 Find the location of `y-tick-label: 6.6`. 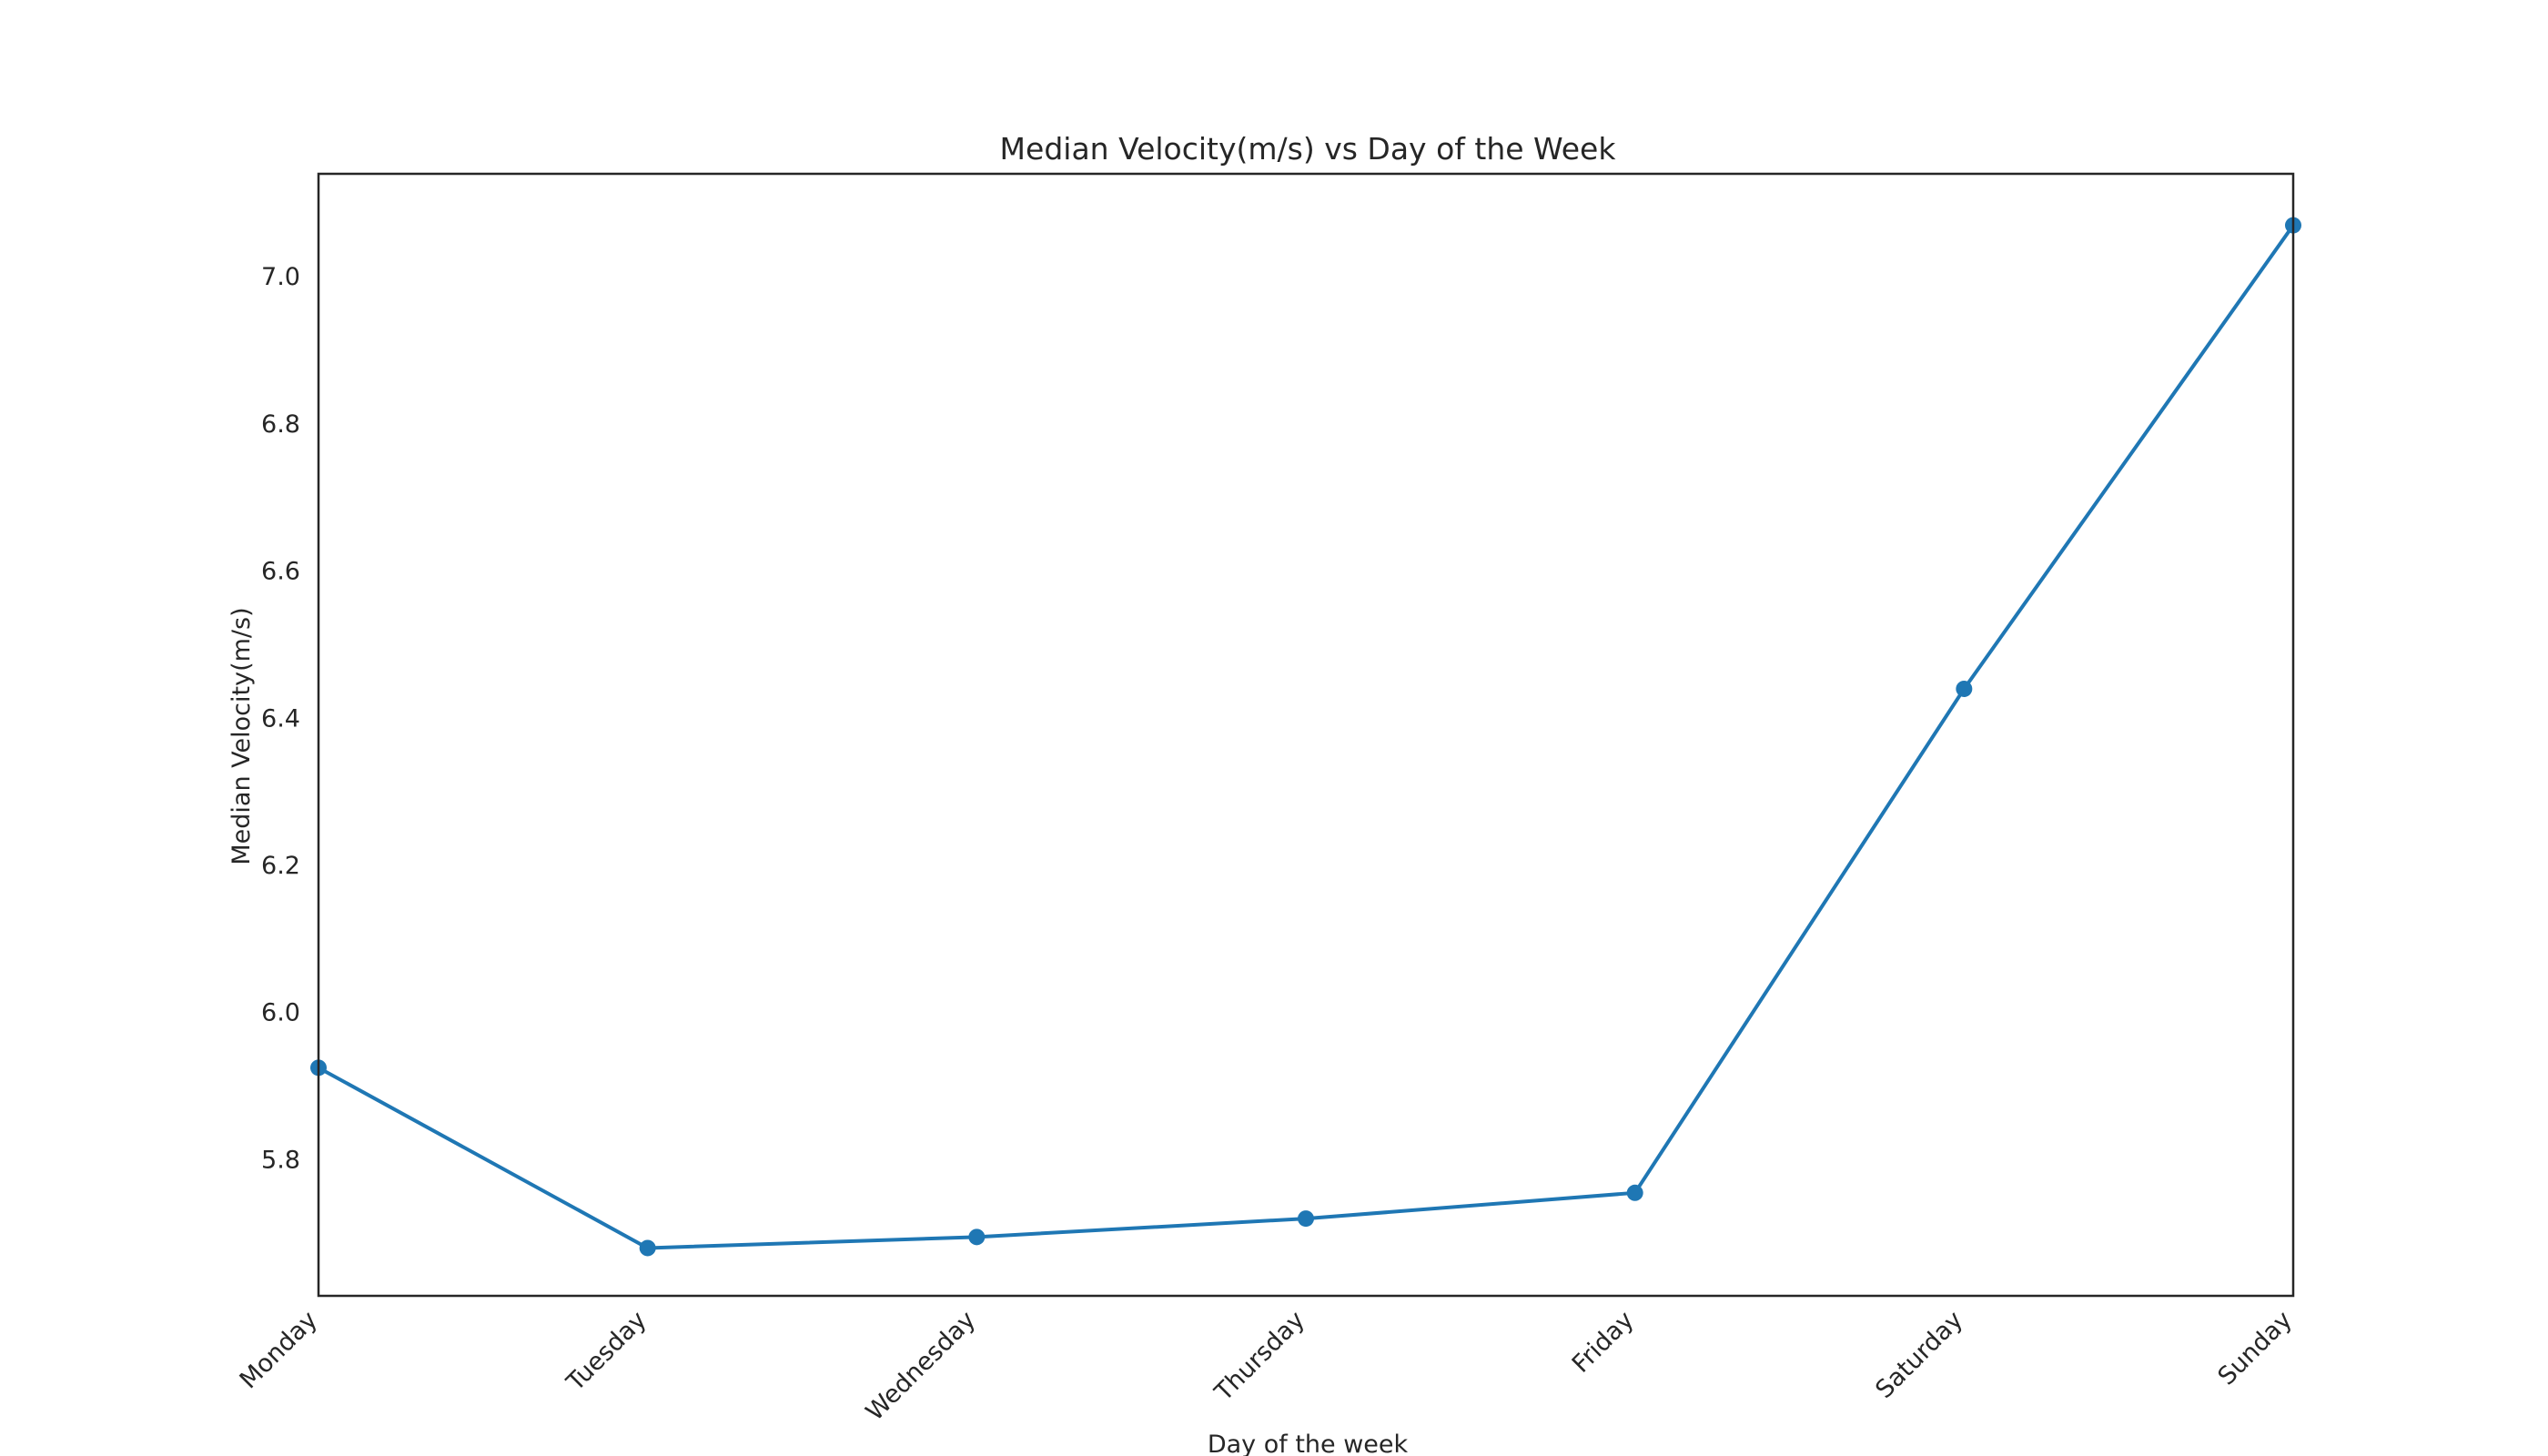

y-tick-label: 6.6 is located at coordinates (280, 572).